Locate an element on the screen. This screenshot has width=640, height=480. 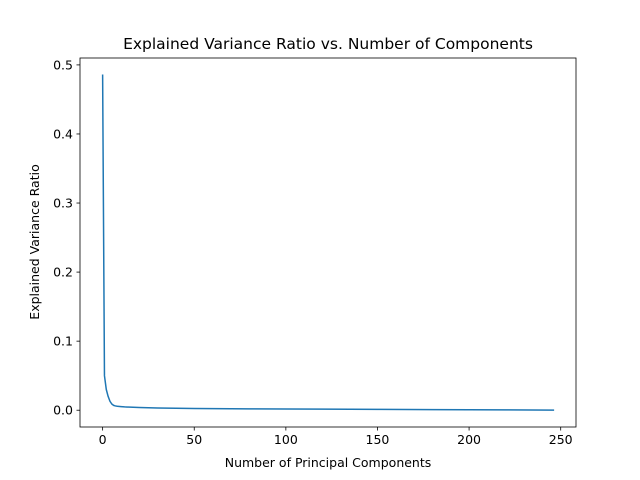
x-axis-label: Number of Principal Components is located at coordinates (328, 462).